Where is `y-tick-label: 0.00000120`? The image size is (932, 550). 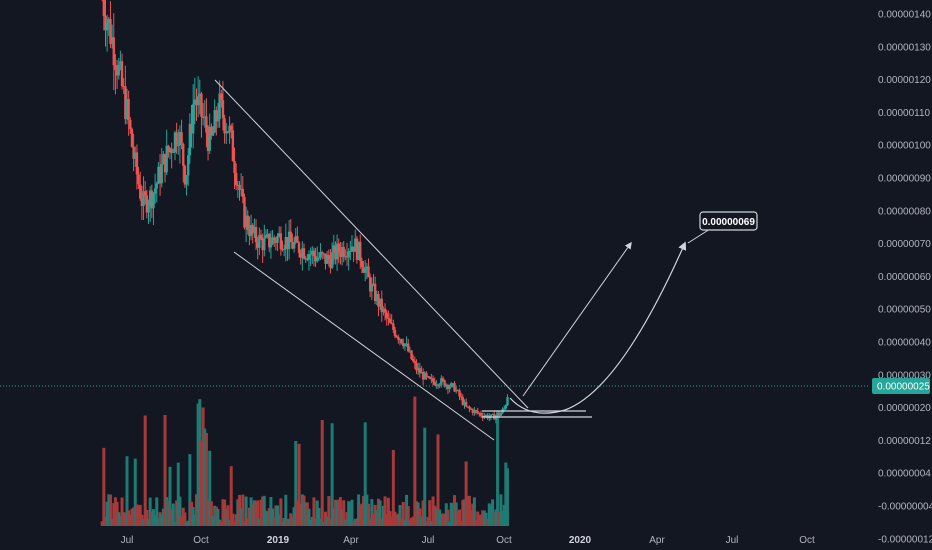
y-tick-label: 0.00000120 is located at coordinates (904, 80).